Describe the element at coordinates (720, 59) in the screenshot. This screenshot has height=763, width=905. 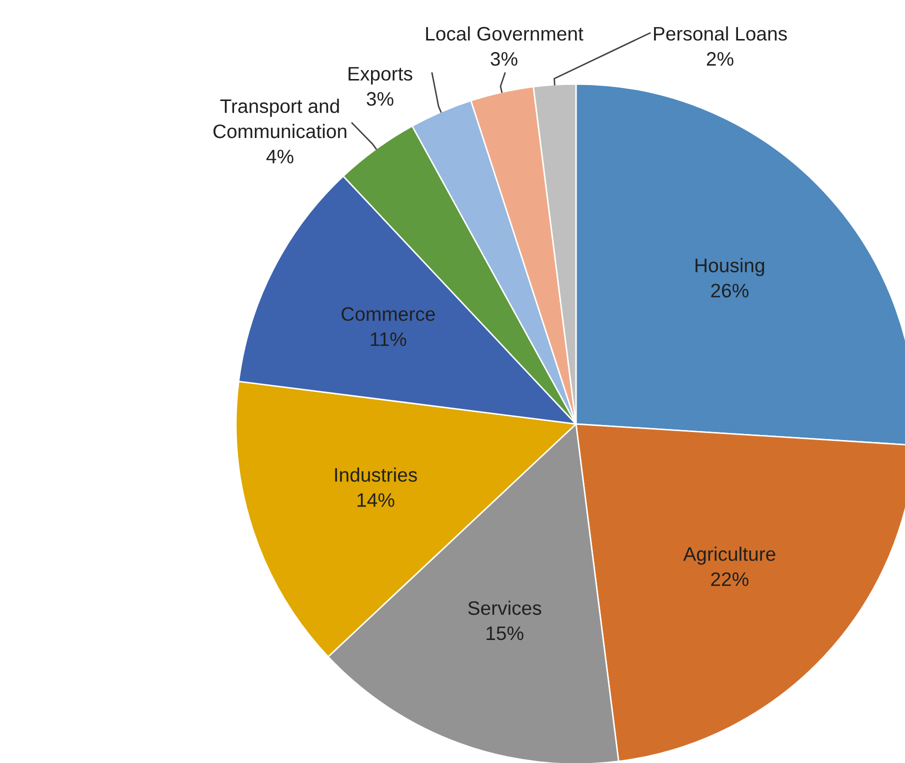
I see `data-label: 2%` at that location.